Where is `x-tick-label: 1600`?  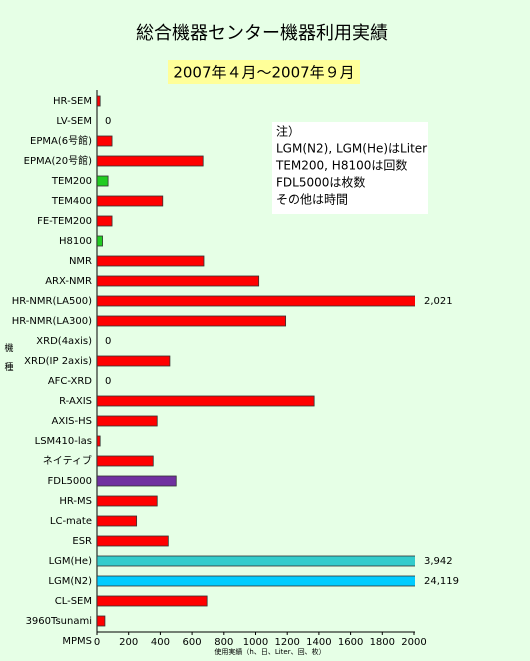 x-tick-label: 1600 is located at coordinates (350, 642).